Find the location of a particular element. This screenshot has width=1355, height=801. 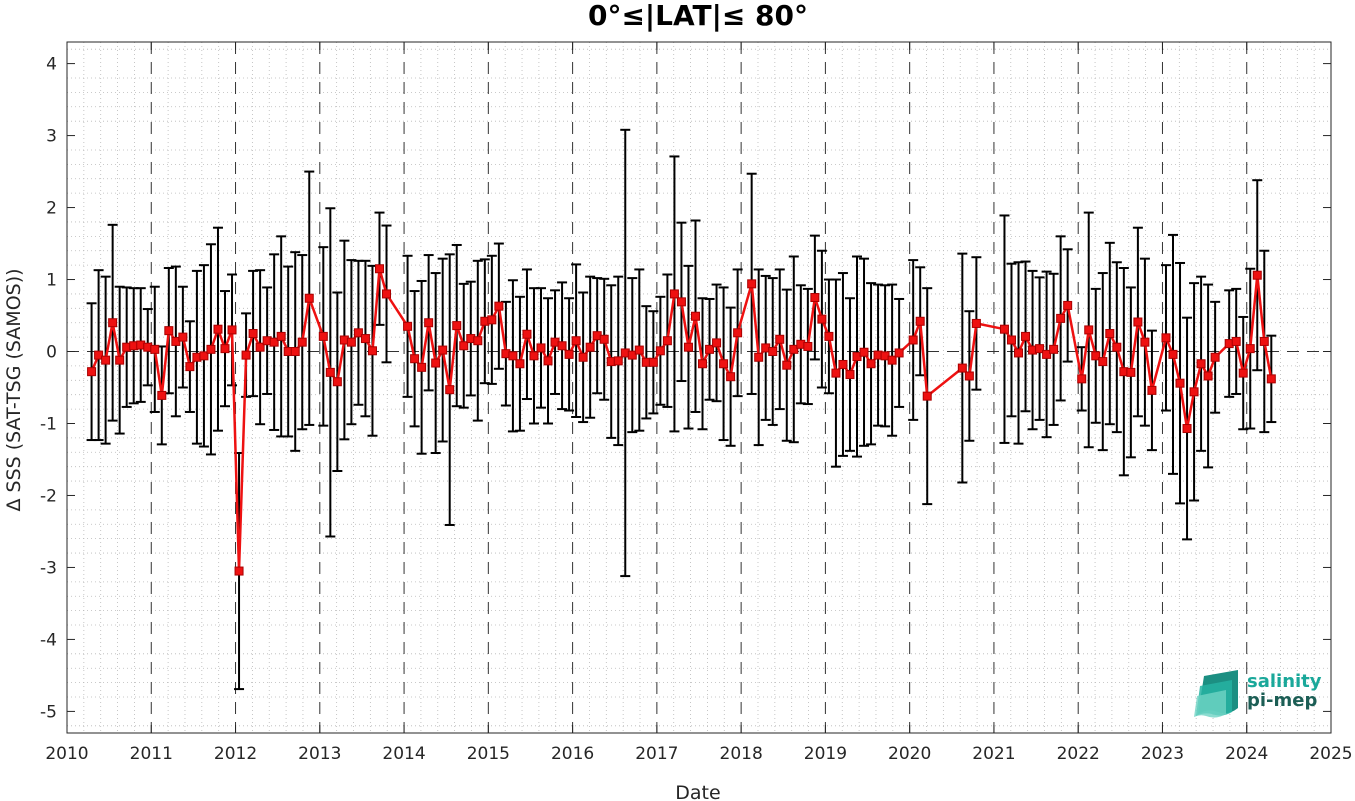

y-tick-label: -2 is located at coordinates (48, 496).